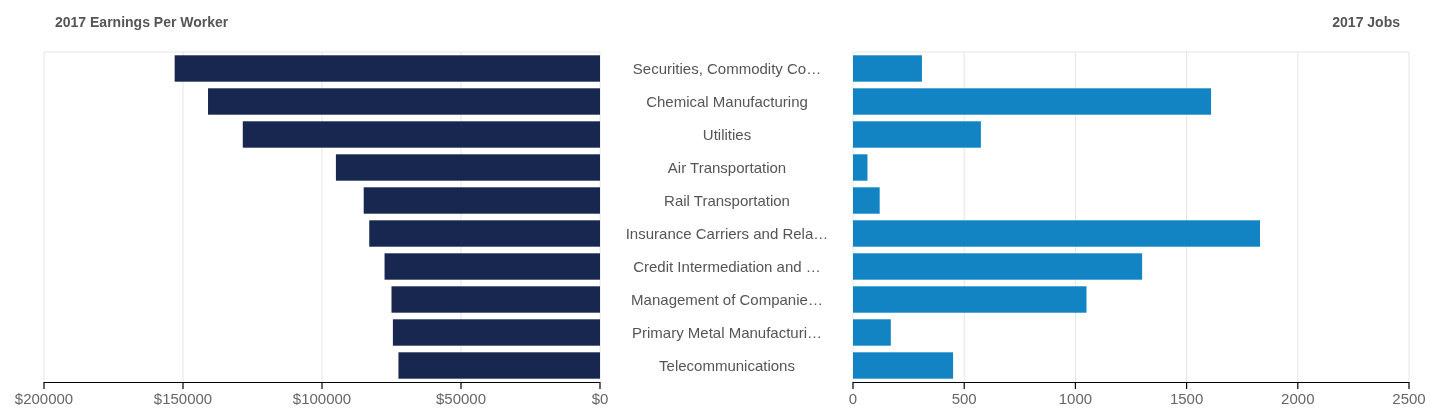  What do you see at coordinates (600, 398) in the screenshot?
I see `x-tick-label: $0` at bounding box center [600, 398].